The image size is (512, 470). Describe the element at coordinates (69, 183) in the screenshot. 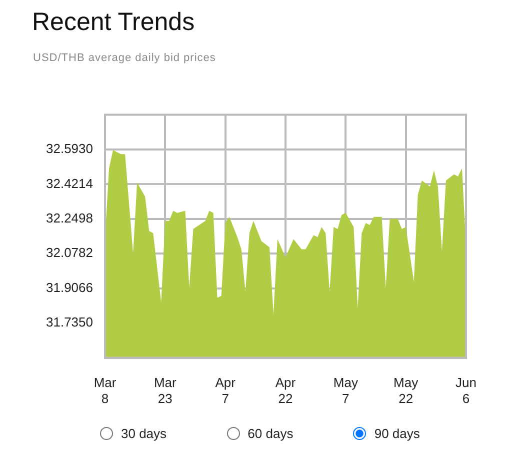

I see `y-tick-label: 32.4214` at that location.